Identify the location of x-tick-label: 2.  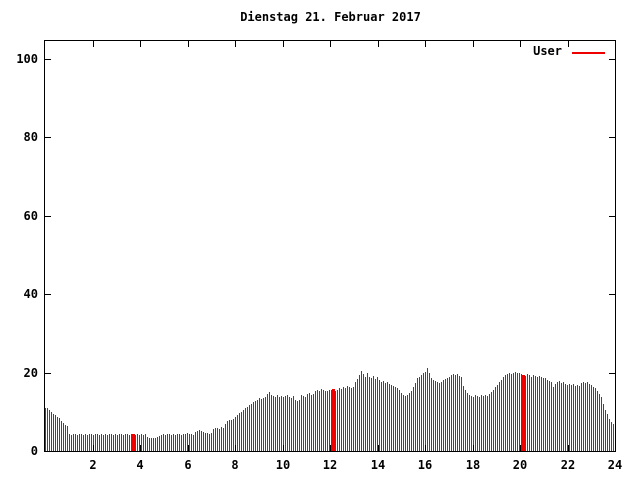
(93, 465).